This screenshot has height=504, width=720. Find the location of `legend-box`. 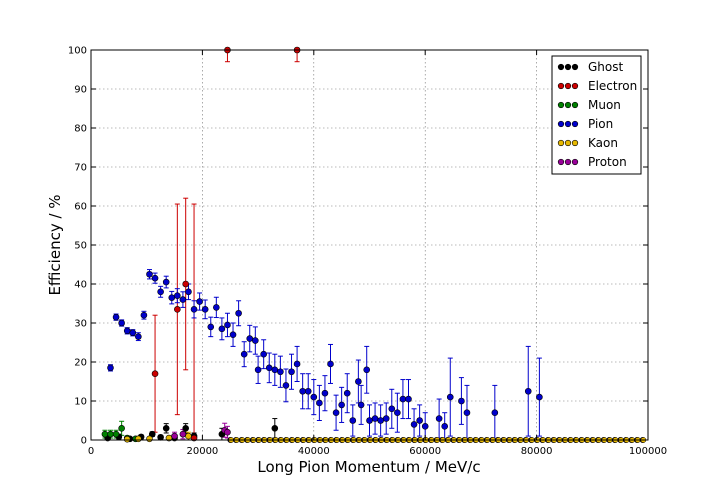

legend-box is located at coordinates (596, 115).